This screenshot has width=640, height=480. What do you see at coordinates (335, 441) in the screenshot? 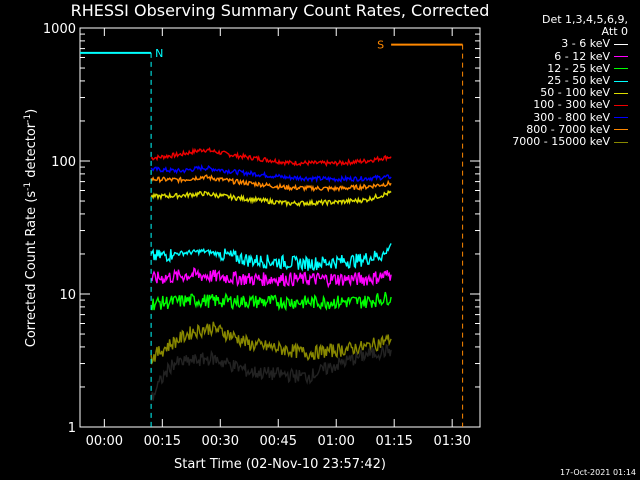
I see `x-tick-label-4: 01:00` at bounding box center [335, 441].